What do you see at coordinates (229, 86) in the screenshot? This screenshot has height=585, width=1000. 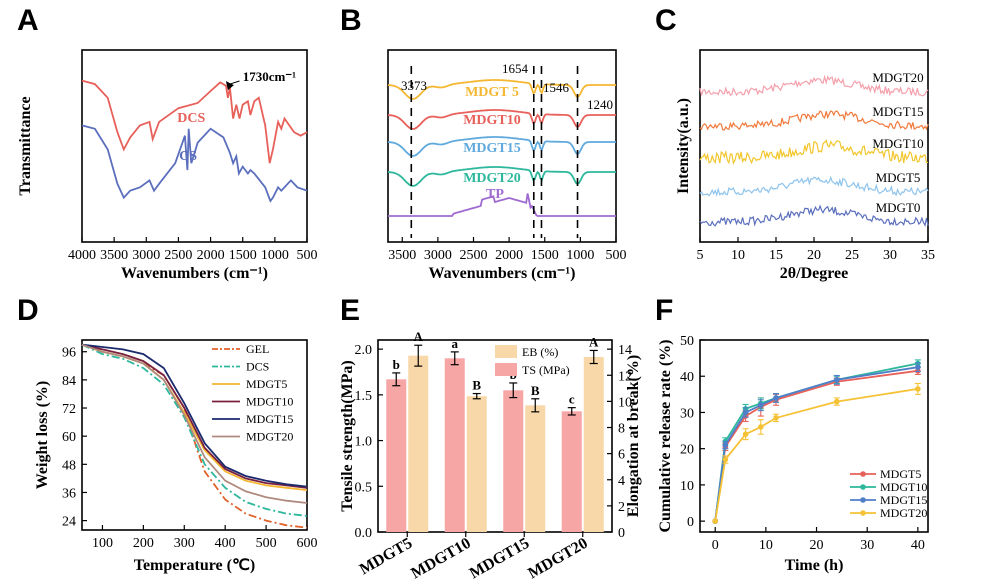 I see `arrow-head` at bounding box center [229, 86].